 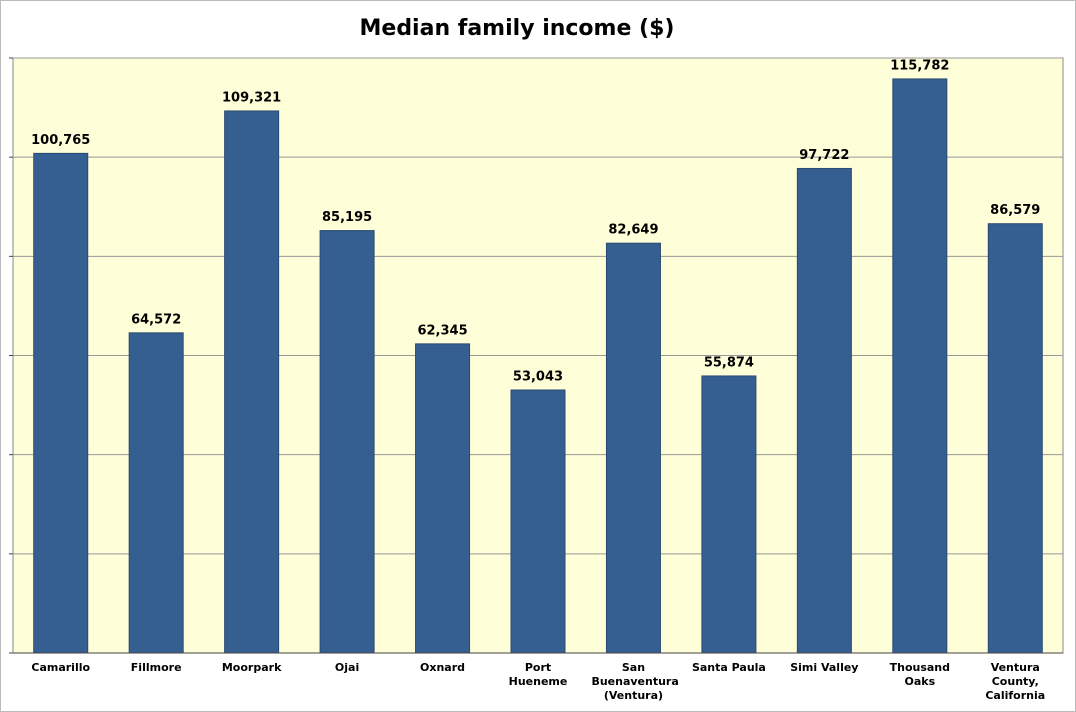 I want to click on value-label: 85,195, so click(x=347, y=217).